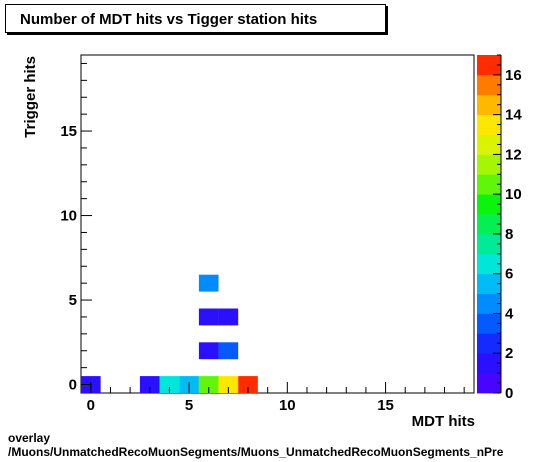  Describe the element at coordinates (287, 405) in the screenshot. I see `x-tick-label: 10` at that location.